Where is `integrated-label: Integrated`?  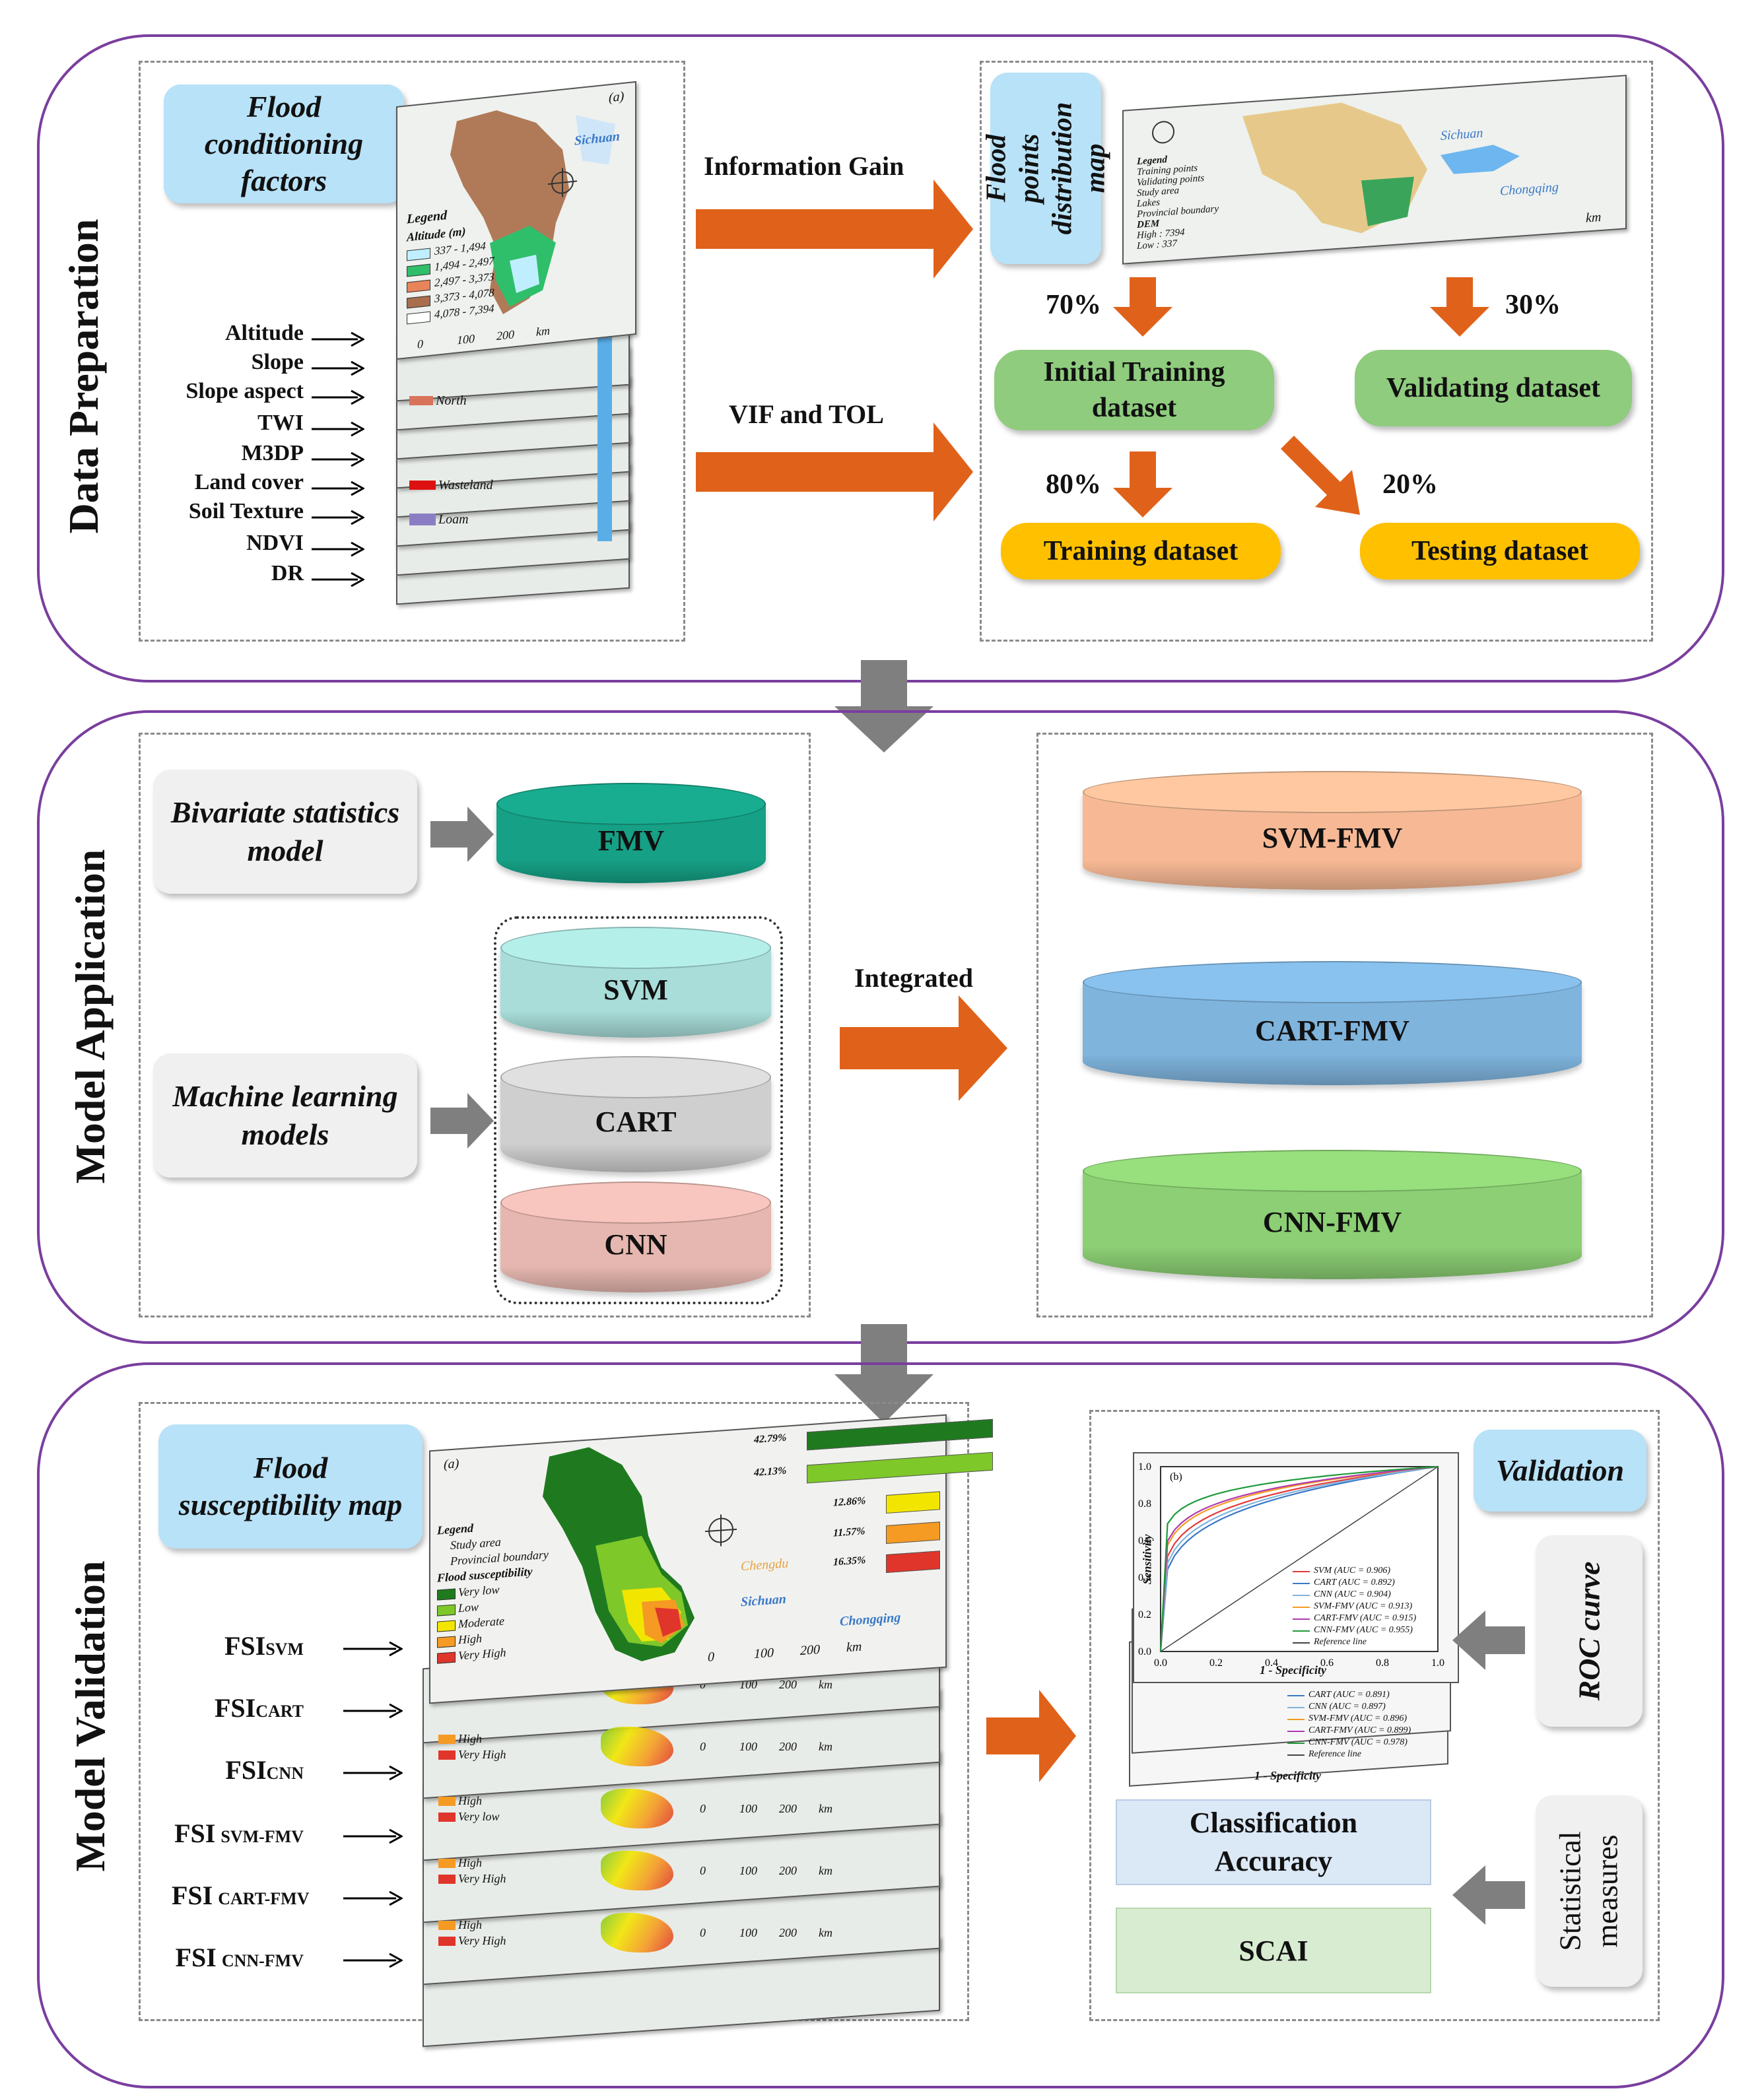 integrated-label: Integrated is located at coordinates (913, 978).